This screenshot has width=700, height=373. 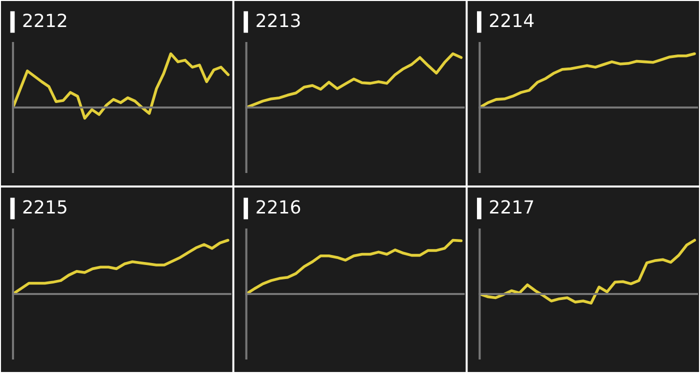 What do you see at coordinates (512, 20) in the screenshot?
I see `chart-title: 2214` at bounding box center [512, 20].